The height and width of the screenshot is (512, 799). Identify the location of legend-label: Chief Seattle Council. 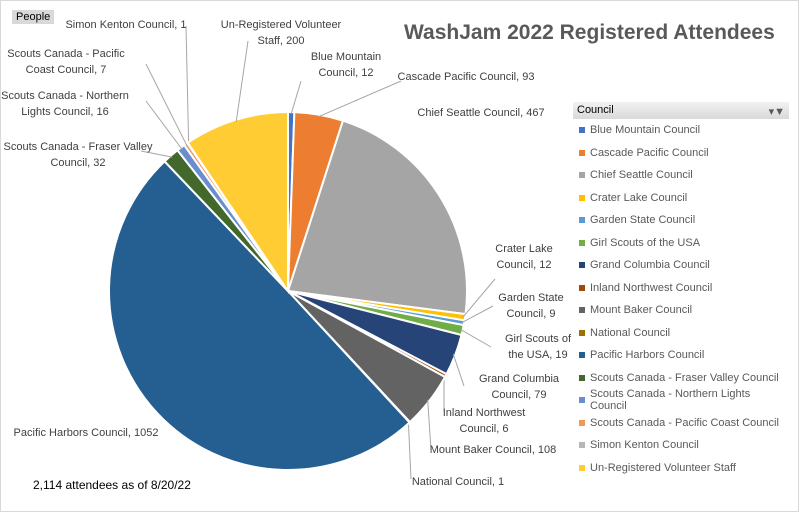
(641, 175).